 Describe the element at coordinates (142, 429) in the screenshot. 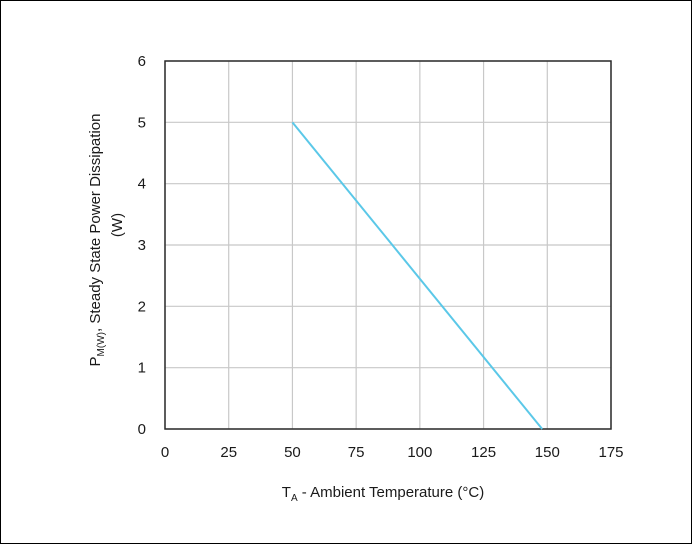

I see `y-tick-label: 0` at that location.